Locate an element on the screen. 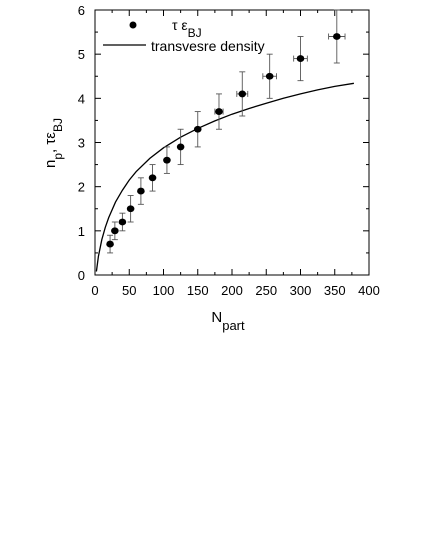 The height and width of the screenshot is (545, 436). y-tick-label: 1 is located at coordinates (81, 231).